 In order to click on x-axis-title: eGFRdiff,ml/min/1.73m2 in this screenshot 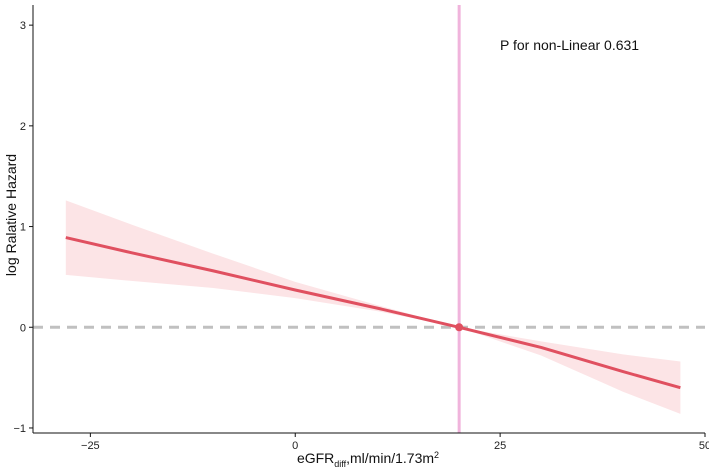, I will do `click(368, 459)`.